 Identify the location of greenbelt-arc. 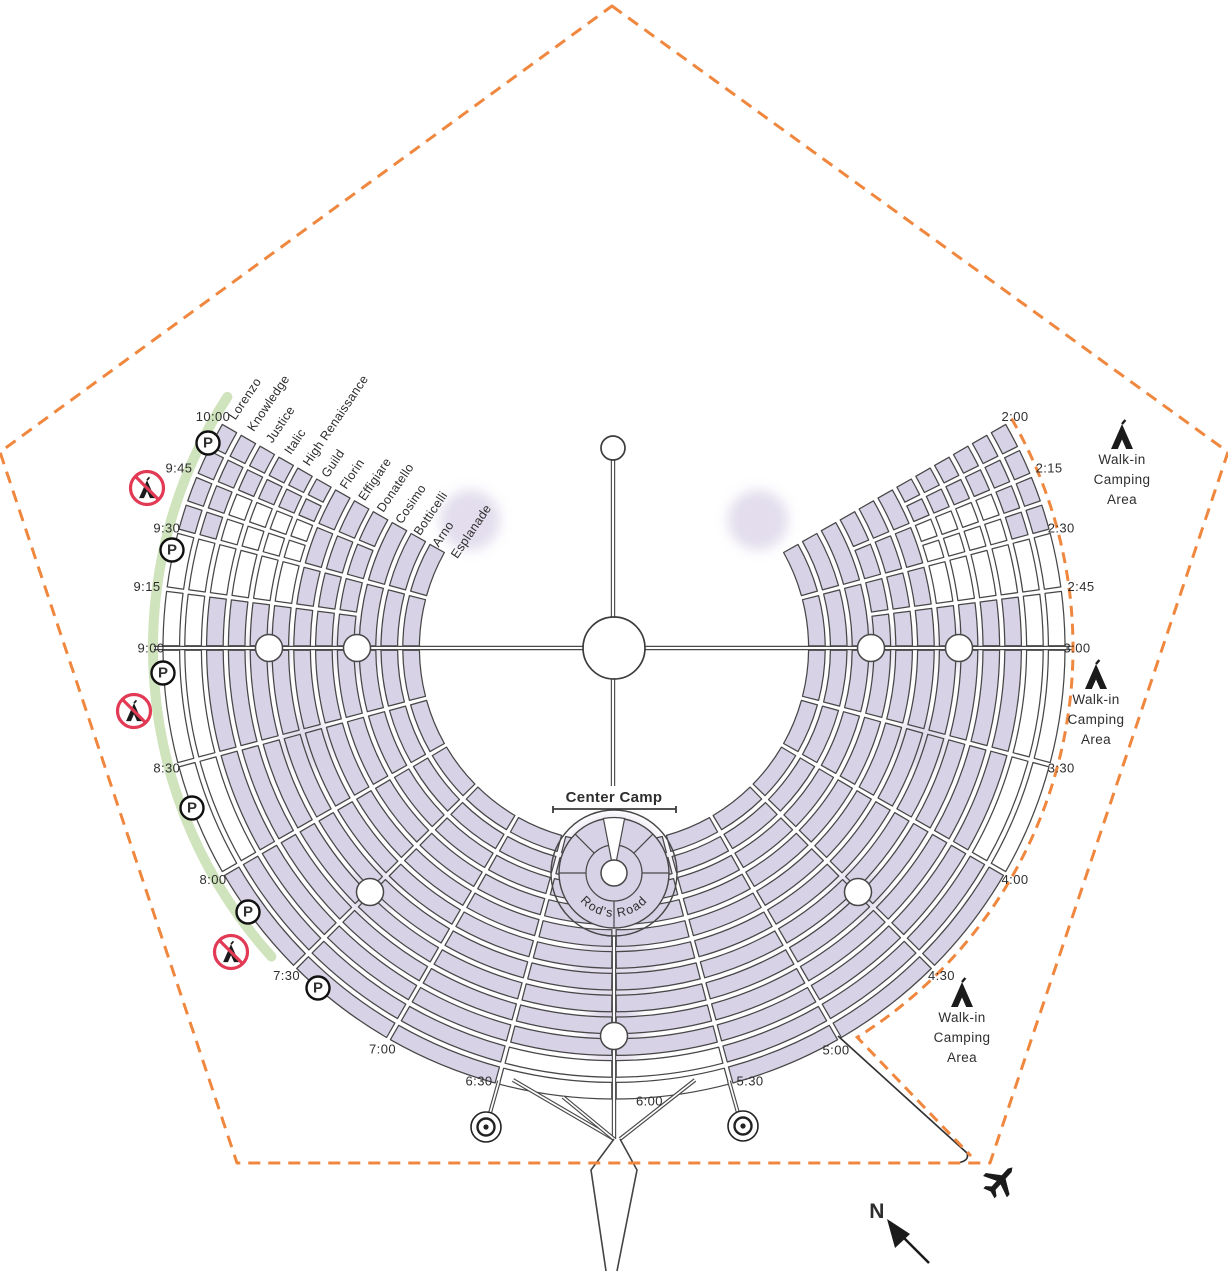
(212, 676).